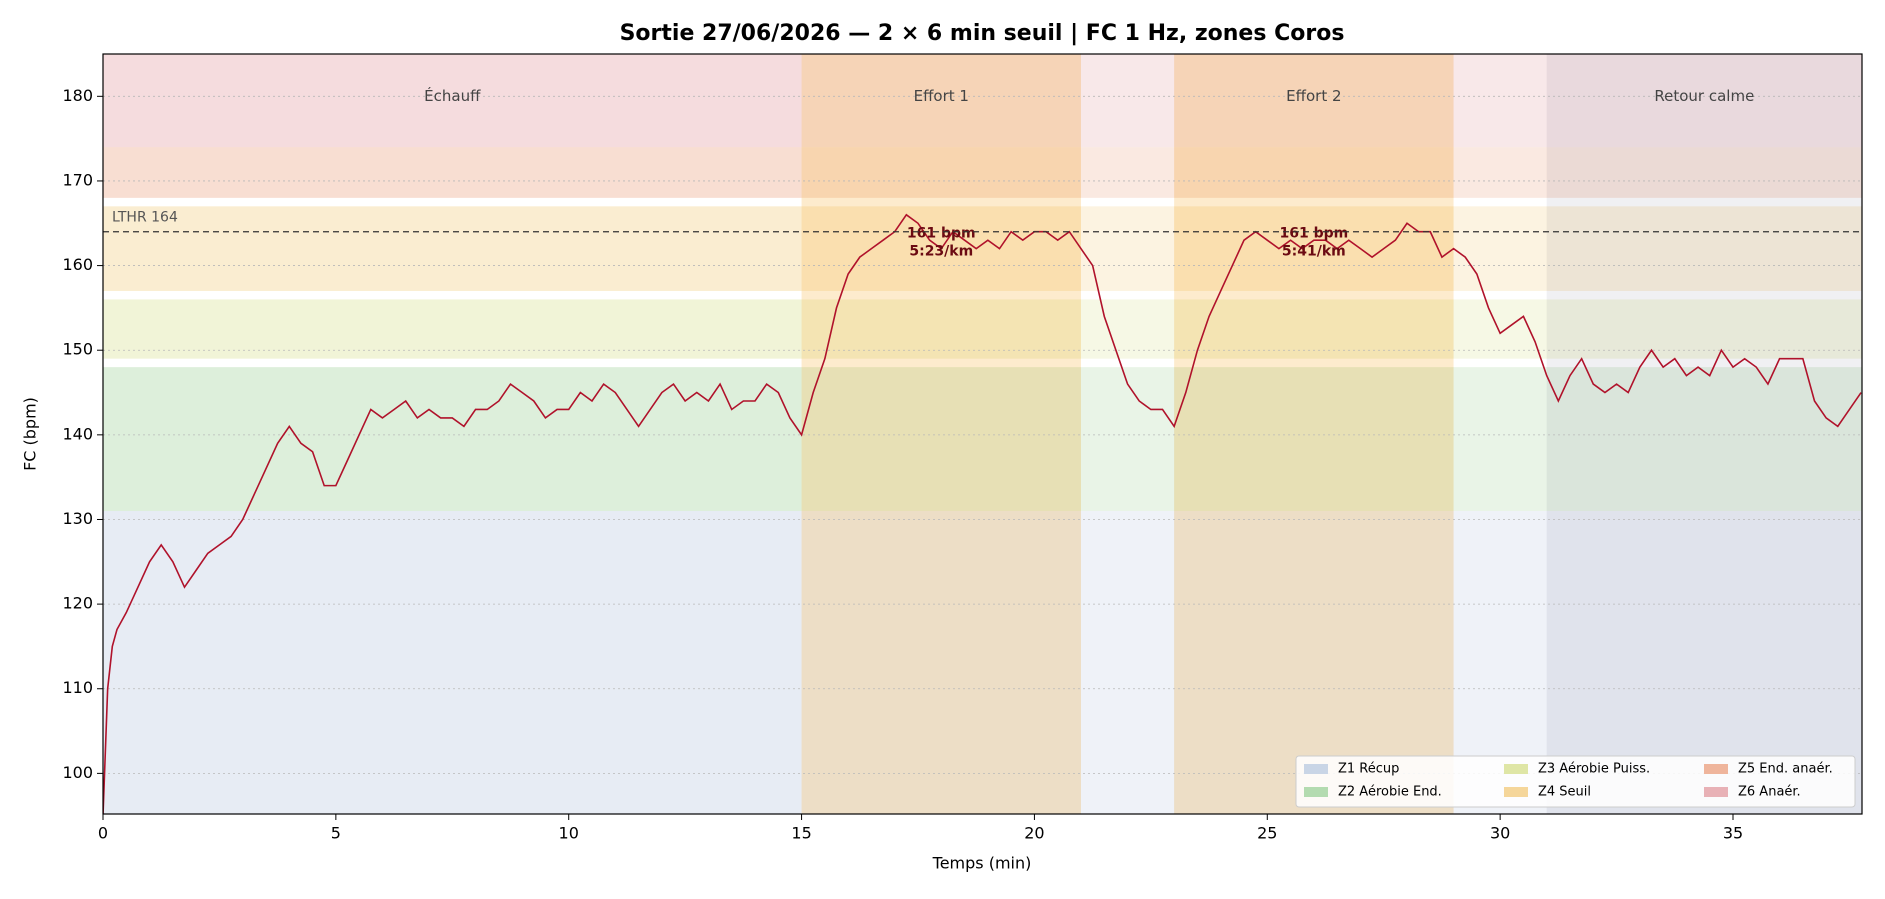  I want to click on x-tick-label: 35, so click(1733, 833).